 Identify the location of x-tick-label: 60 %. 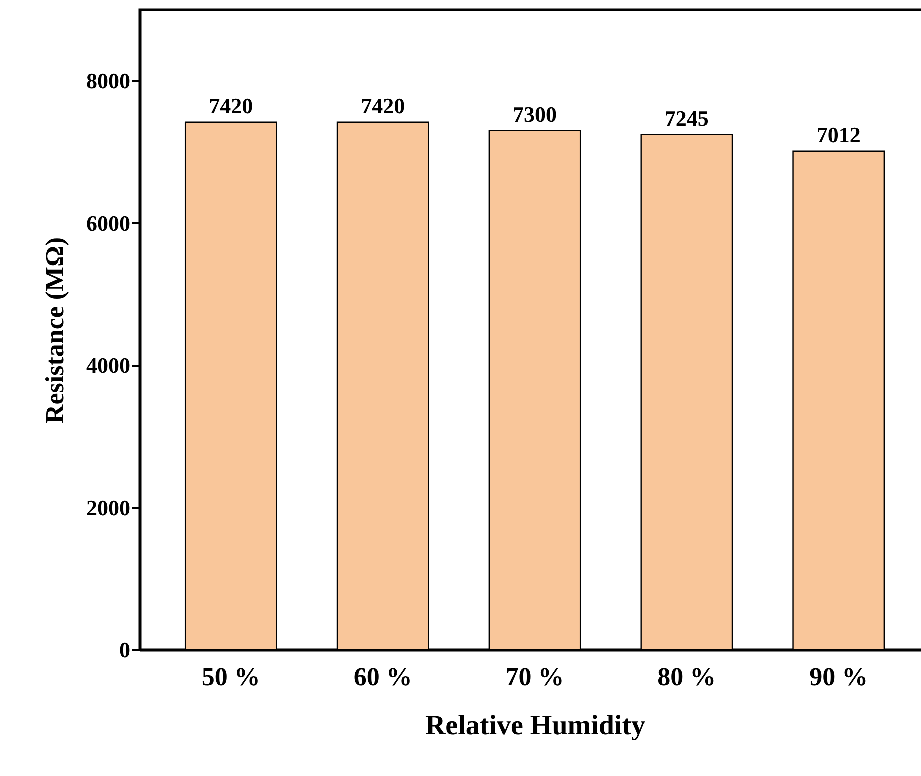
(383, 677).